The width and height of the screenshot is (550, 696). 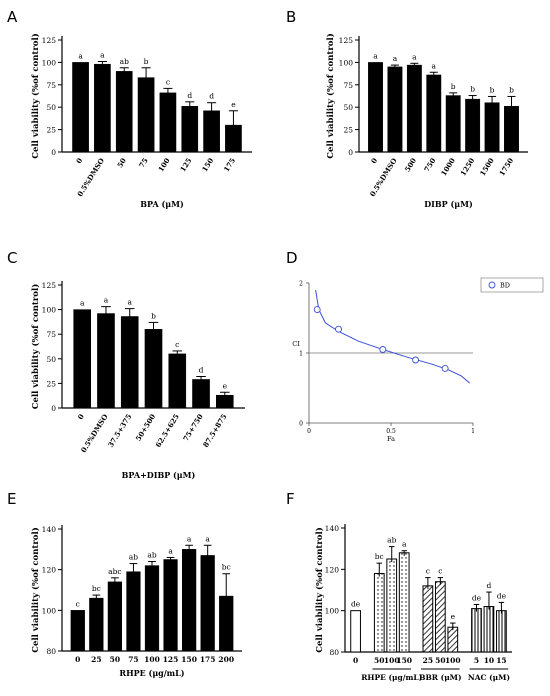 What do you see at coordinates (301, 284) in the screenshot?
I see `y-tick-label: 2` at bounding box center [301, 284].